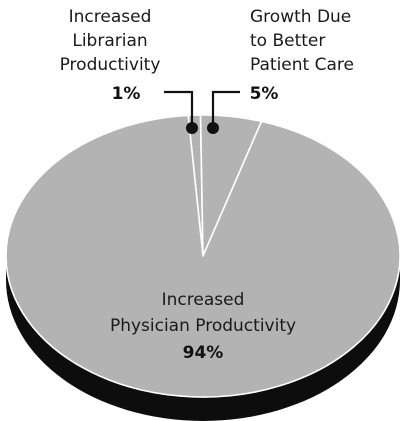 The image size is (400, 421). Describe the element at coordinates (264, 94) in the screenshot. I see `label-growth-percent: 5%` at that location.